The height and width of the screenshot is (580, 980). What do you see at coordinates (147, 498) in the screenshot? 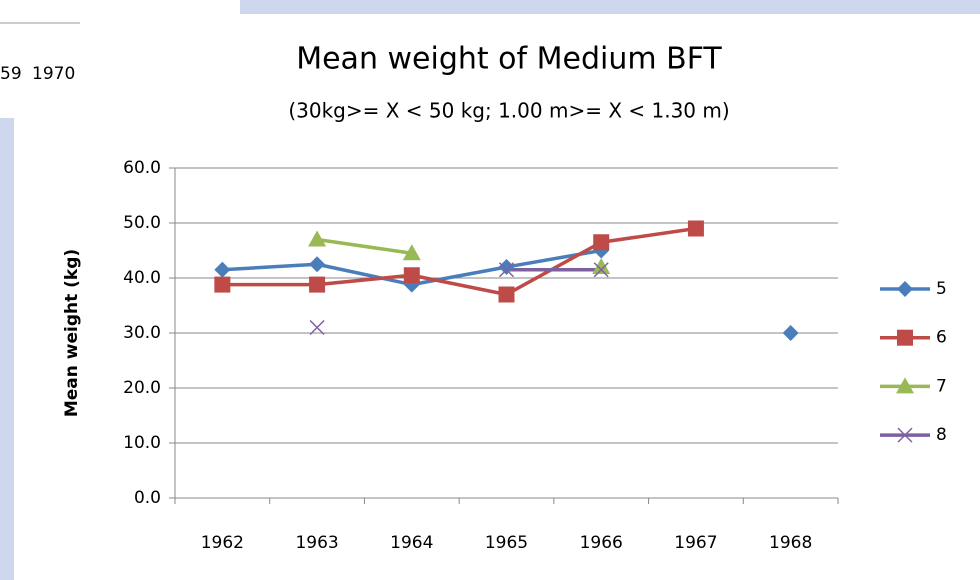
I see `y-tick-label: 0.0` at bounding box center [147, 498].